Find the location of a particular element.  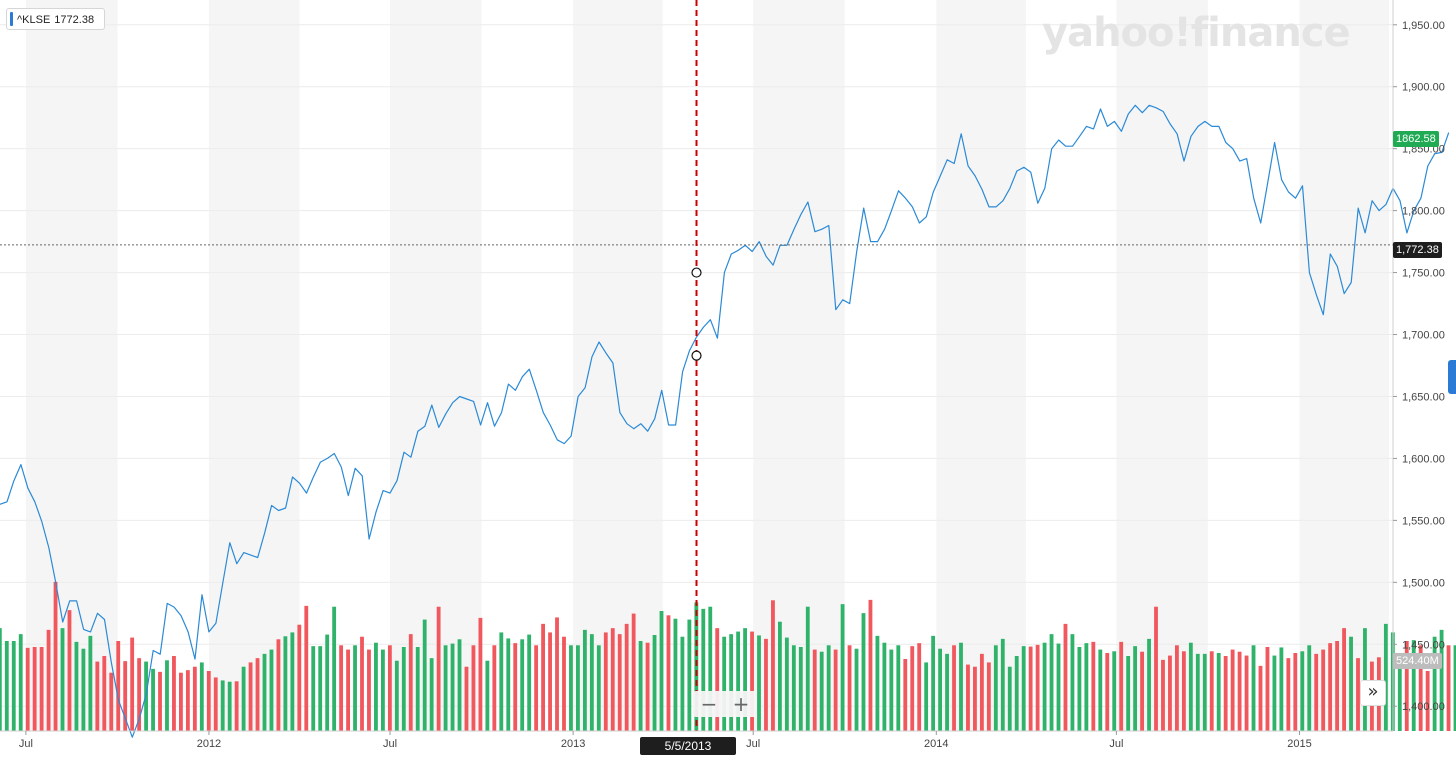

zoom-out-button: − is located at coordinates (709, 704).